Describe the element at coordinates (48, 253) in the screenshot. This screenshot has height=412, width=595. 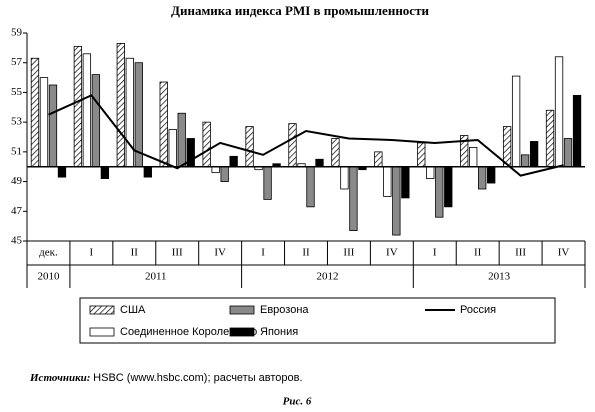
I see `x-tick-label: дек.` at that location.